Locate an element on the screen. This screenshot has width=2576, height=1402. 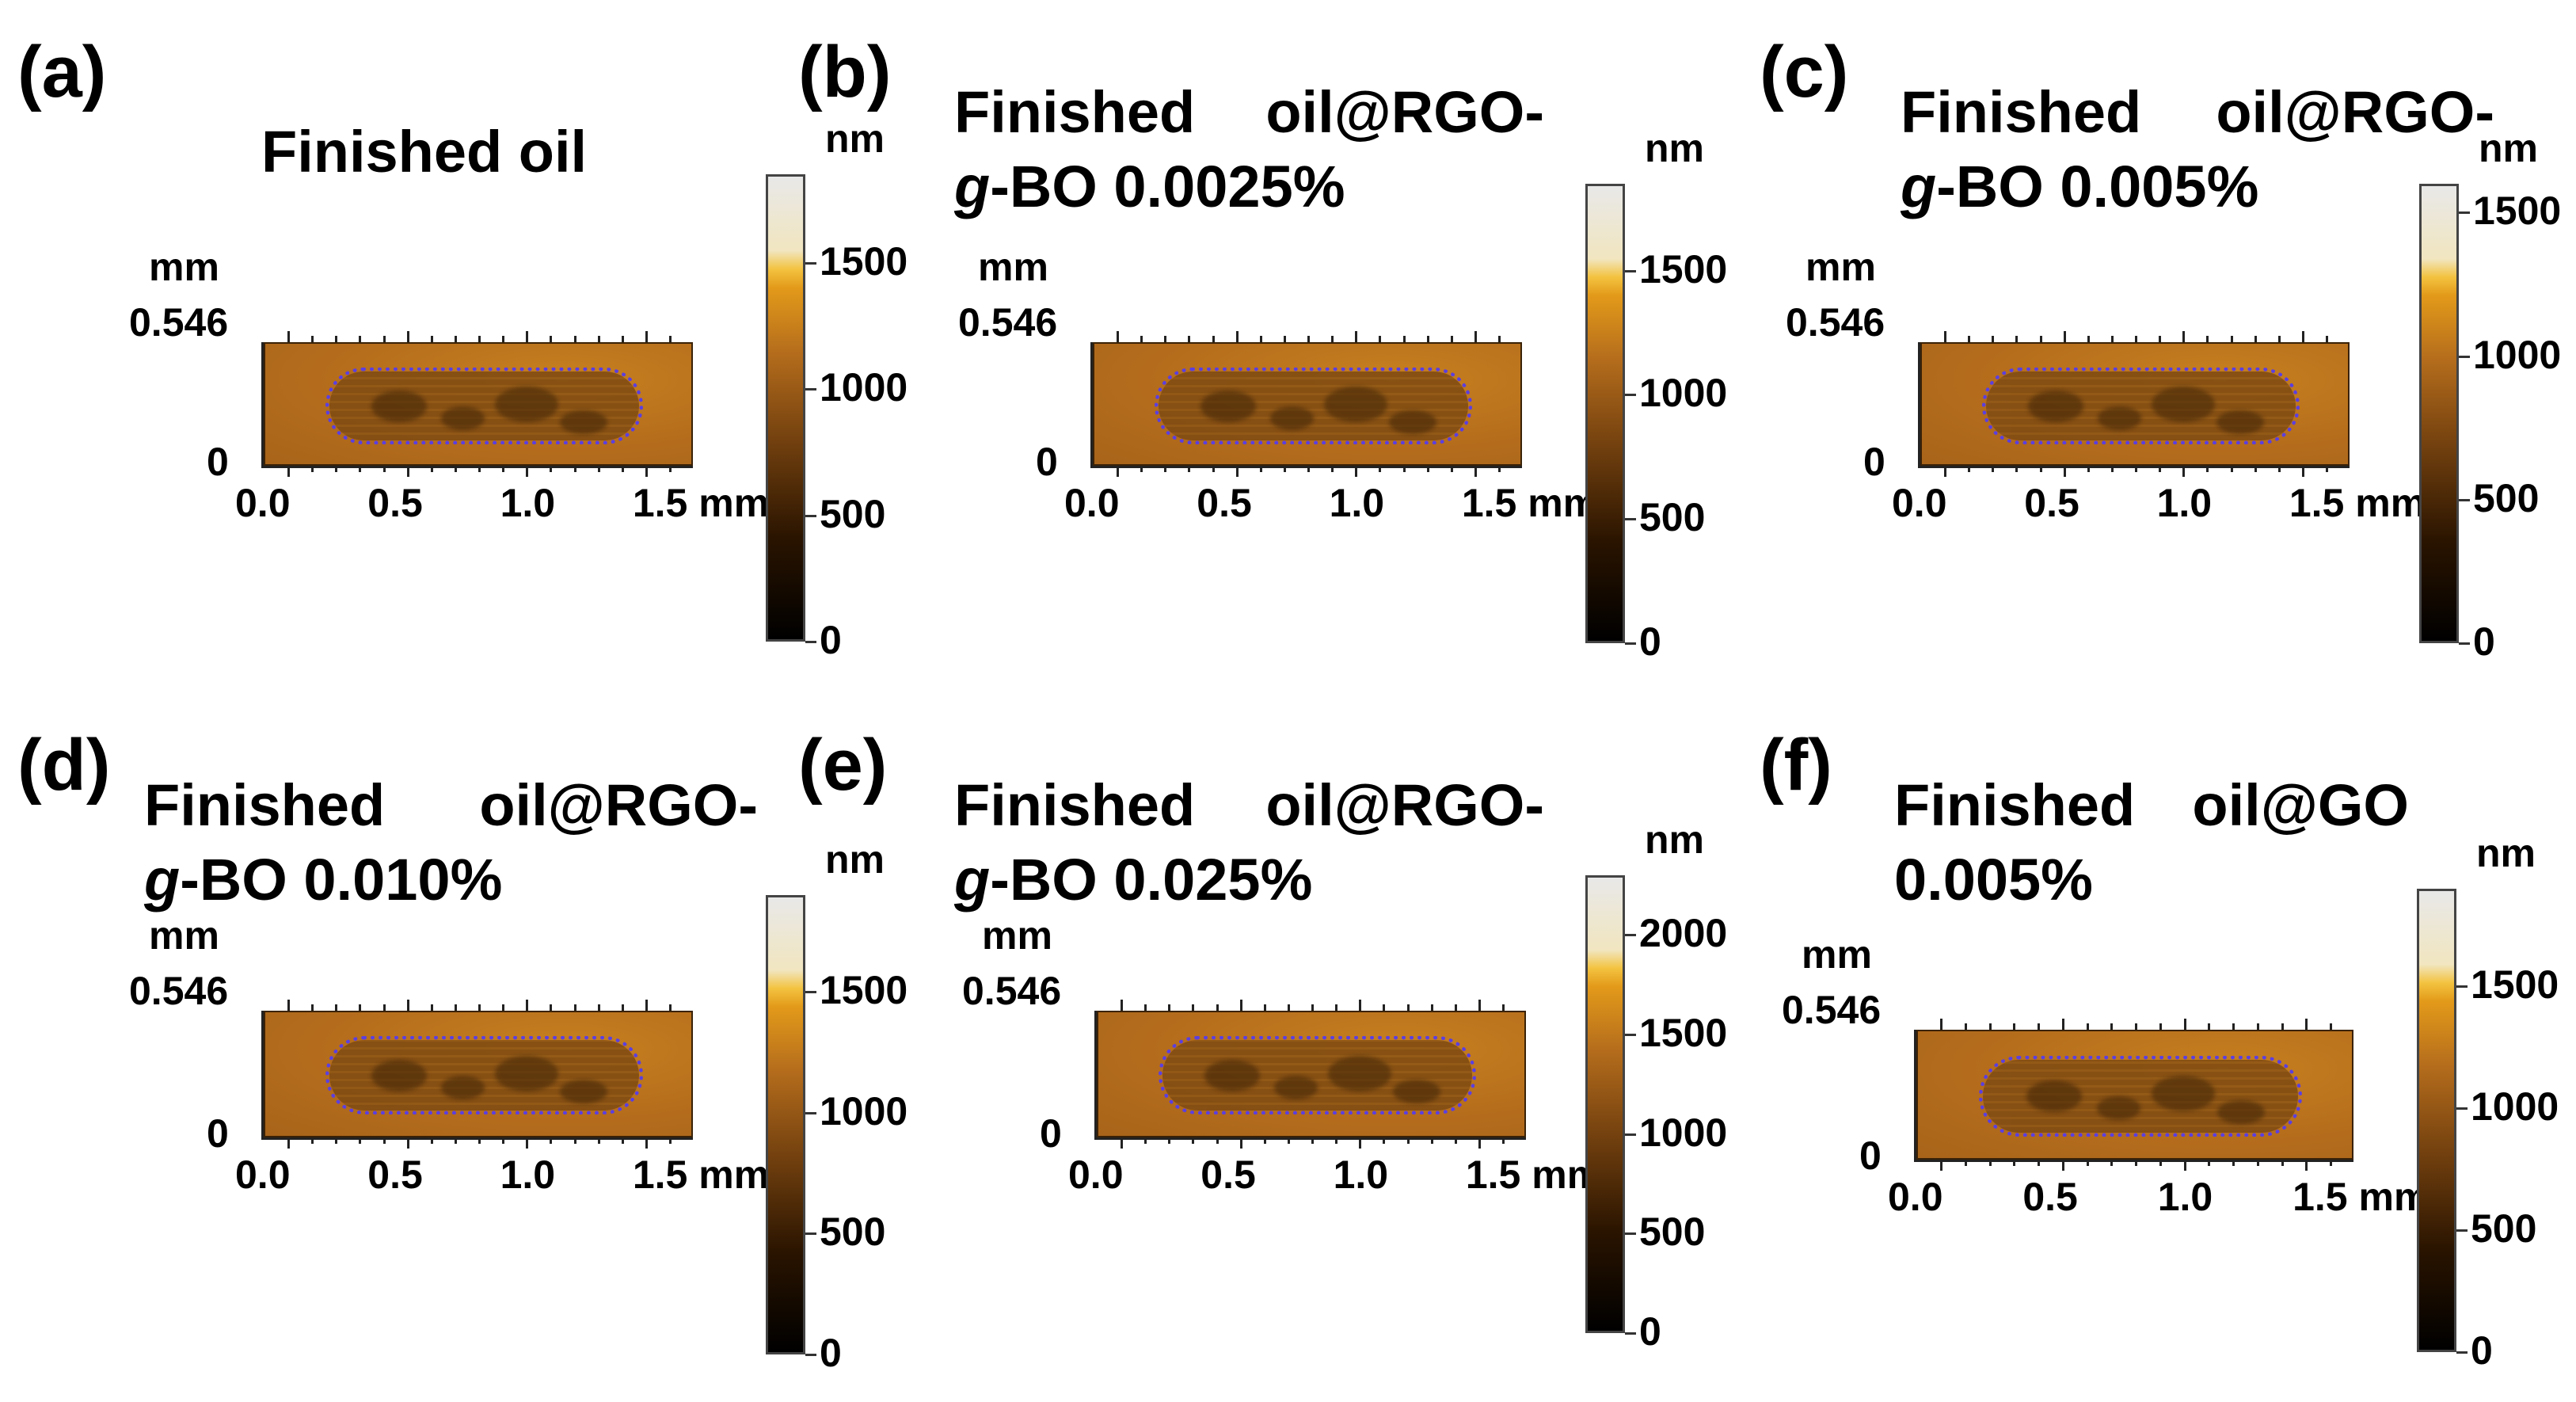
wear-track is located at coordinates (1317, 1075).